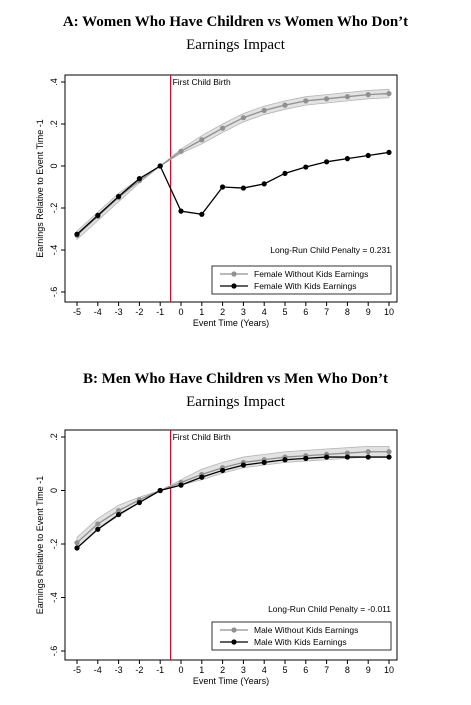  Describe the element at coordinates (284, 670) in the screenshot. I see `x-tick-label: 5` at that location.